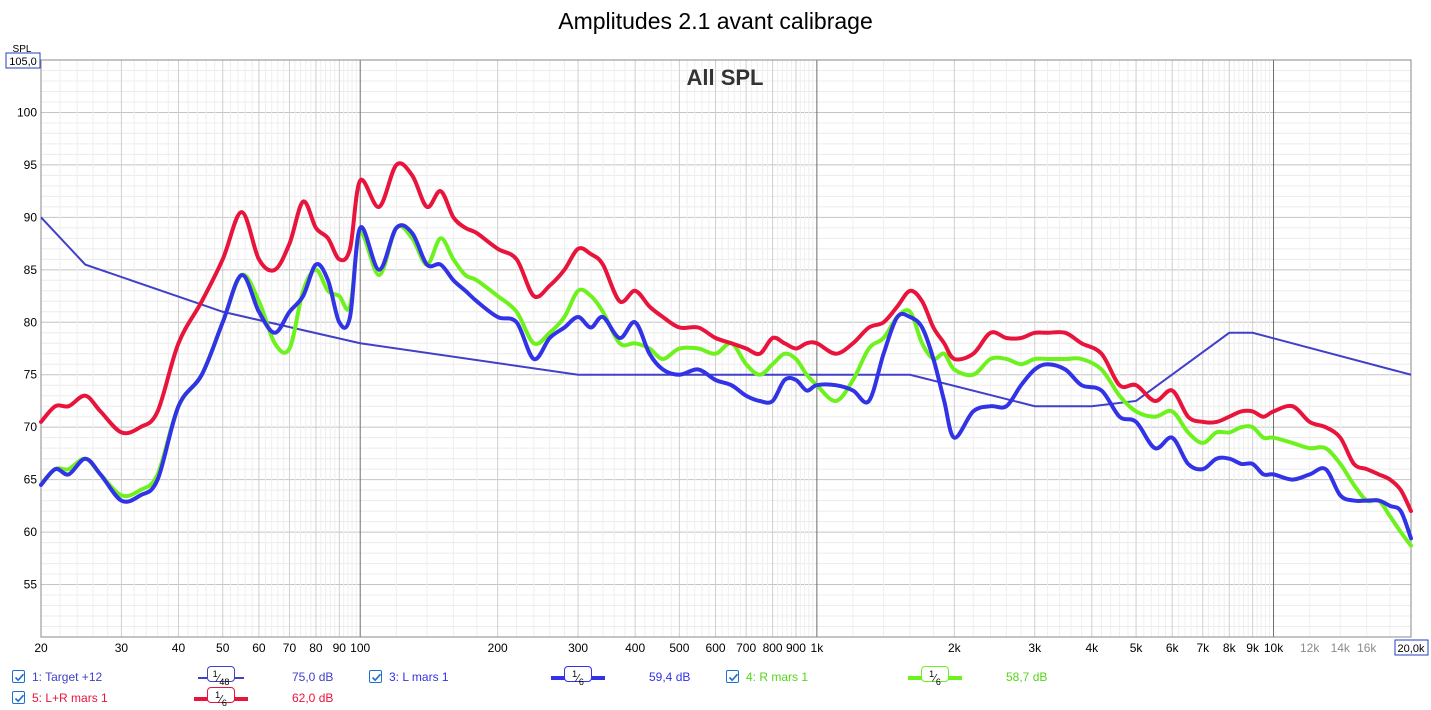 The height and width of the screenshot is (710, 1431). I want to click on x-tick-label: 700, so click(746, 648).